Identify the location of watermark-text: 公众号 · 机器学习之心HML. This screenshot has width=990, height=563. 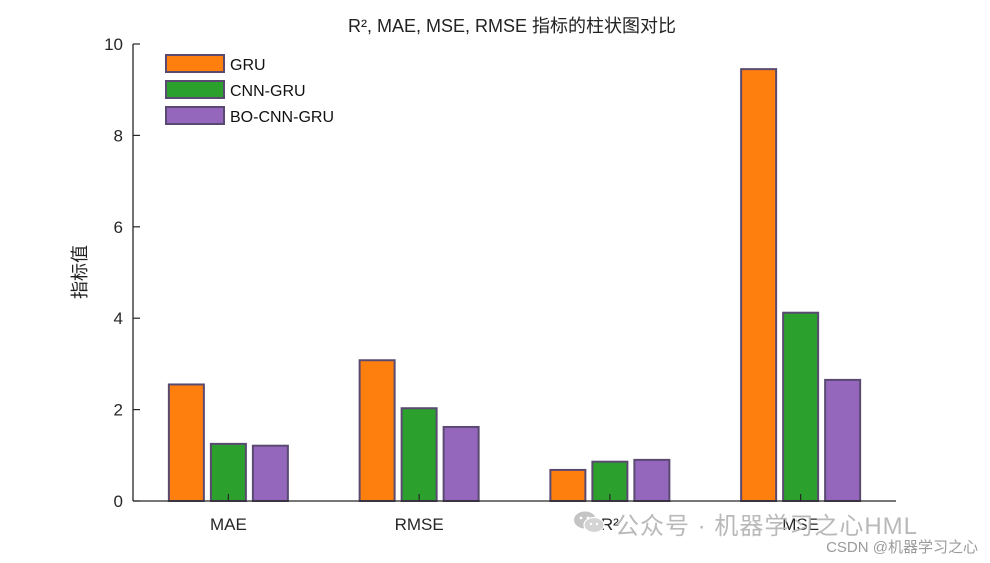
(766, 526).